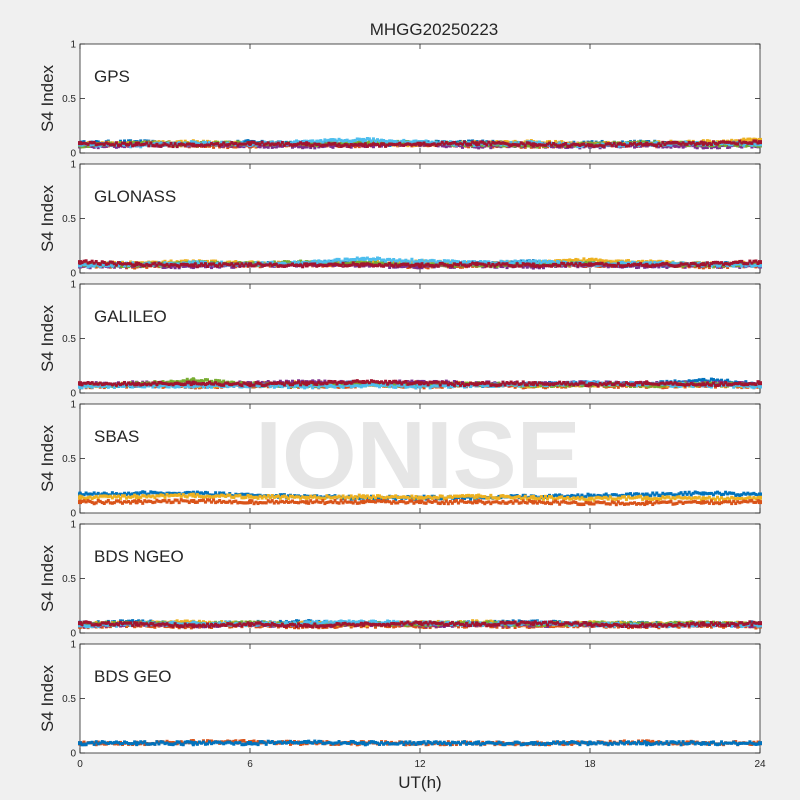  Describe the element at coordinates (73, 154) in the screenshot. I see `y-tick-label: 0` at that location.